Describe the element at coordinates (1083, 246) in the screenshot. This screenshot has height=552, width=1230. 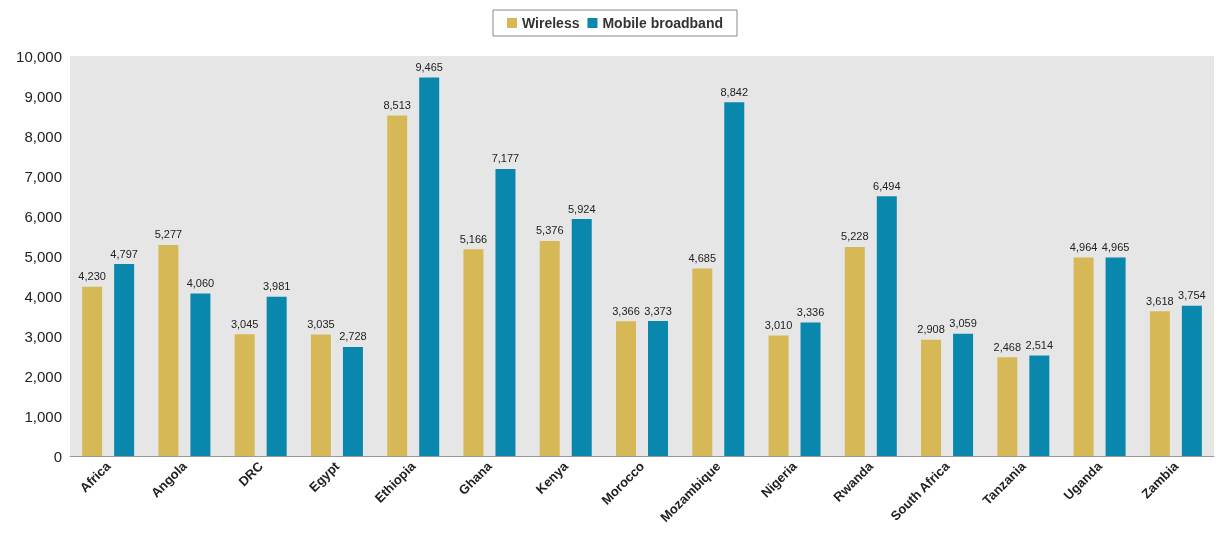
I see `data-label: 4,964` at that location.